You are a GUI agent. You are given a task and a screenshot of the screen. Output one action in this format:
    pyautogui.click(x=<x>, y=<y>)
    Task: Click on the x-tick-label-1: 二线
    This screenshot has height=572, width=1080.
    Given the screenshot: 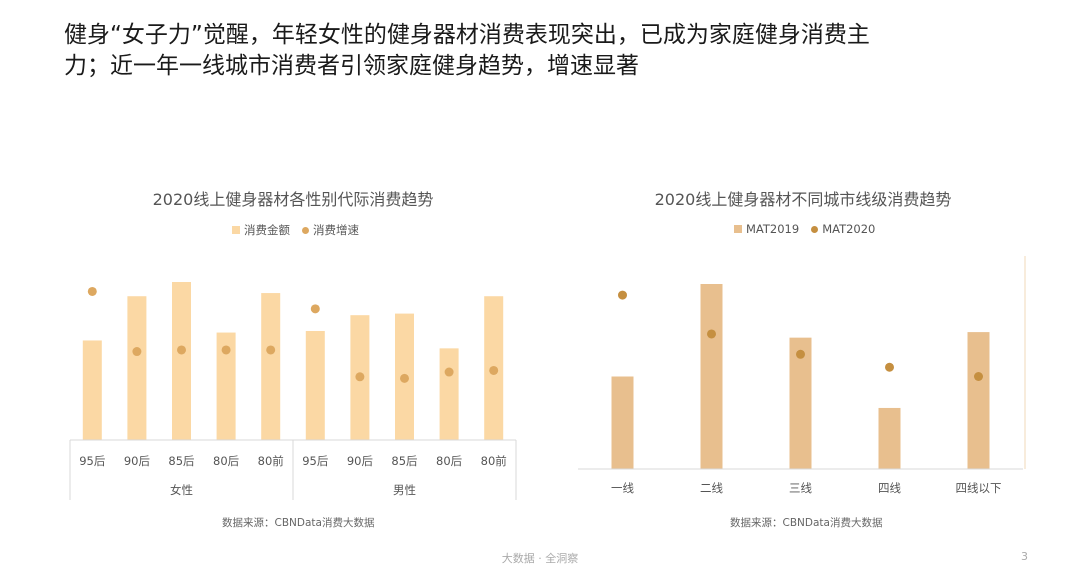 What is the action you would take?
    pyautogui.click(x=711, y=488)
    